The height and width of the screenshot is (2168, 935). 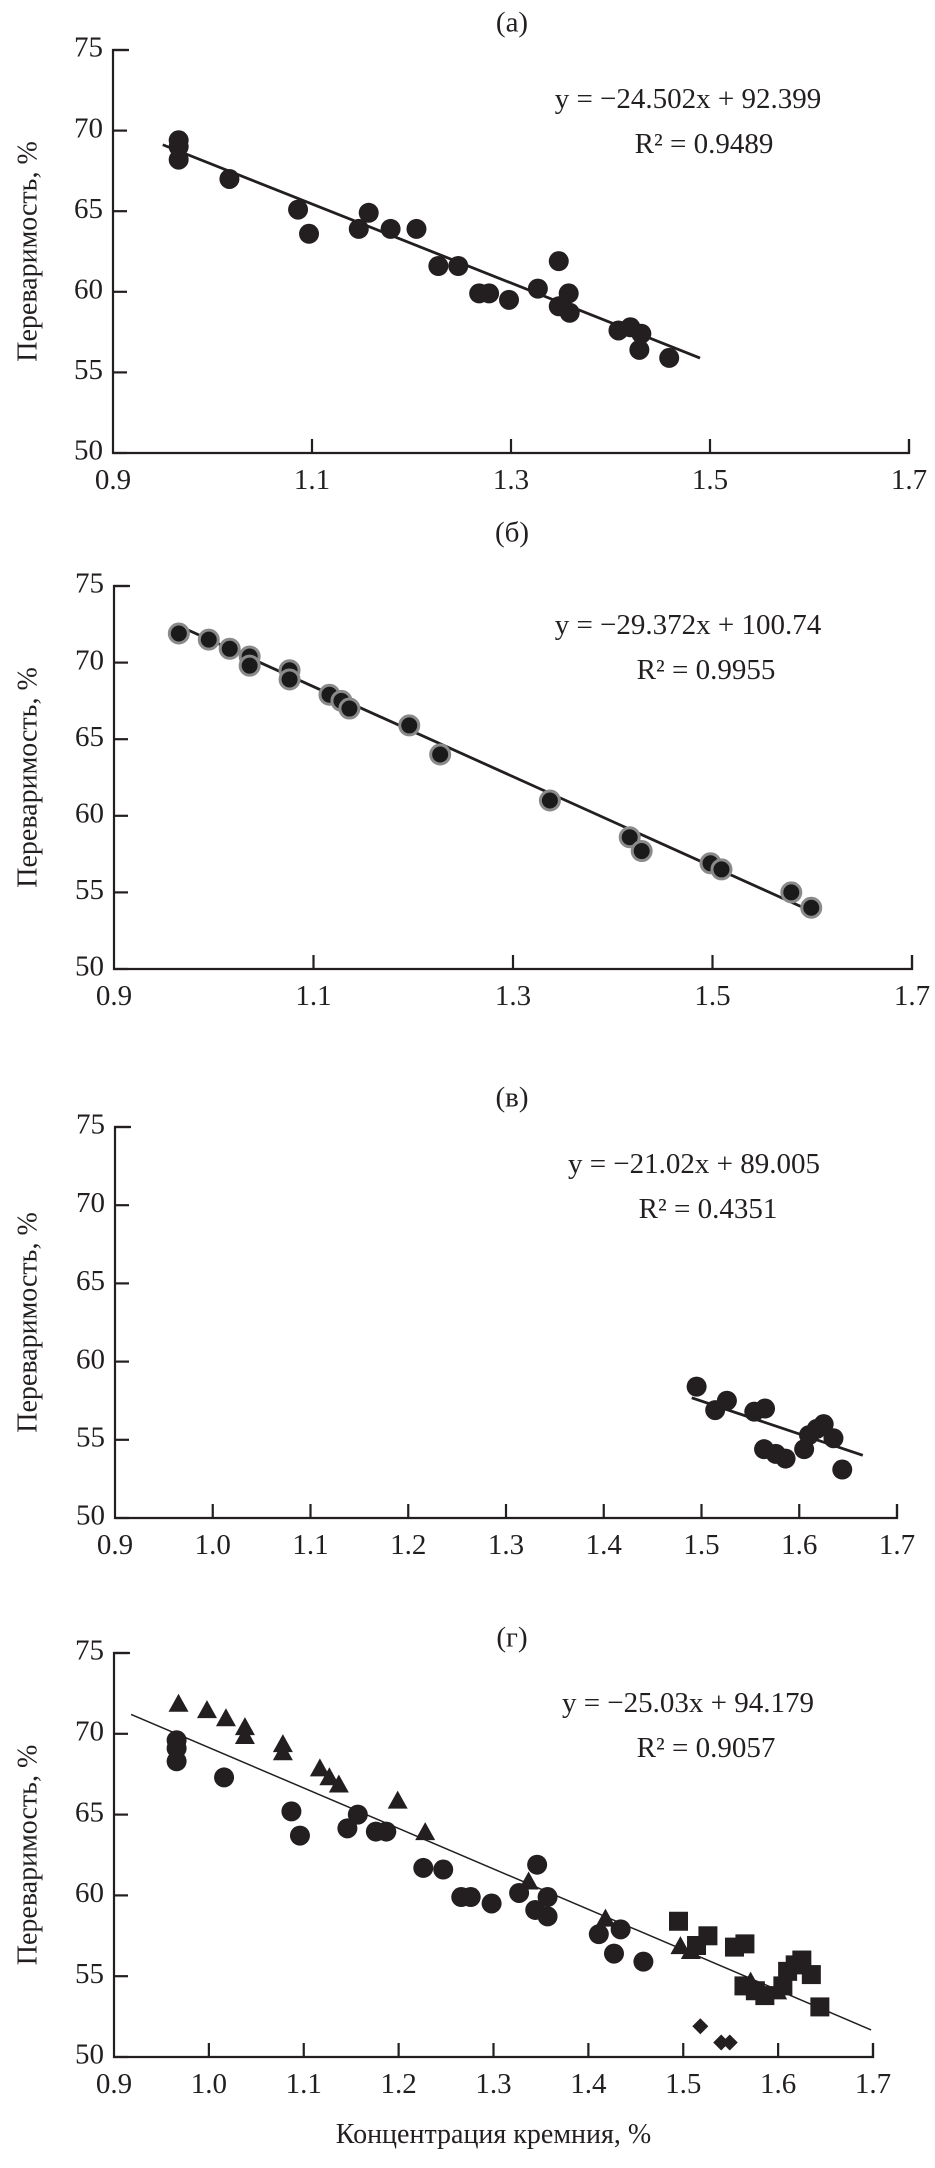 I want to click on r-squared: R² = 0.9489, so click(x=704, y=144).